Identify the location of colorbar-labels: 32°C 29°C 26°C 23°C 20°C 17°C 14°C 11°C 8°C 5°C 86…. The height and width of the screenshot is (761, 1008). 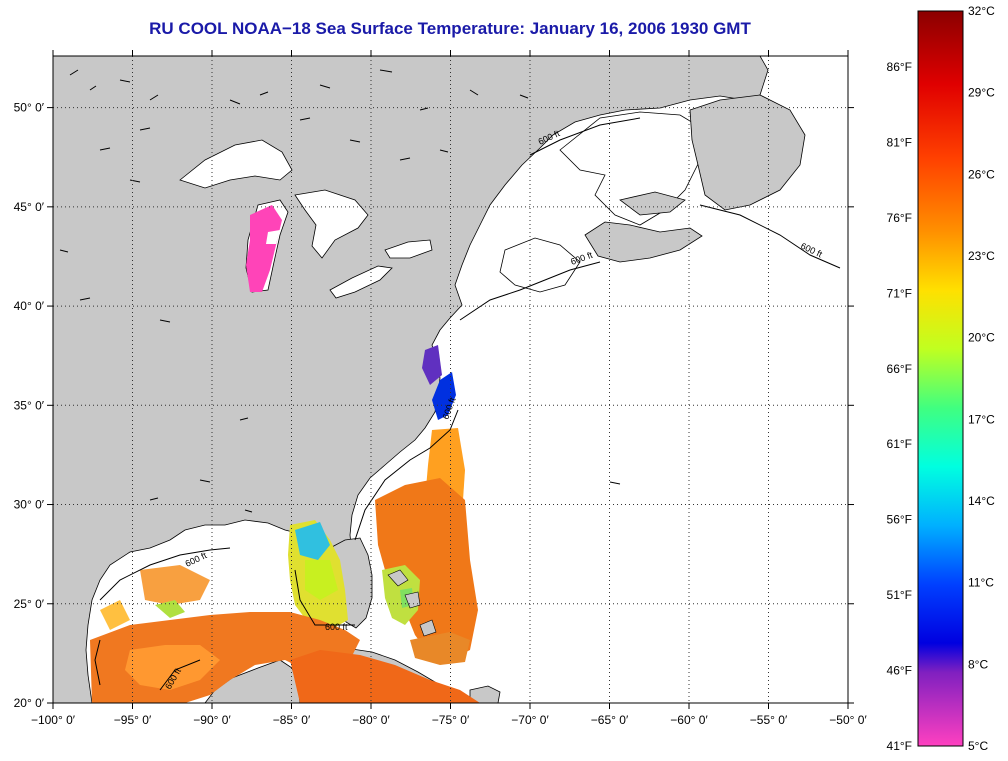
(941, 378).